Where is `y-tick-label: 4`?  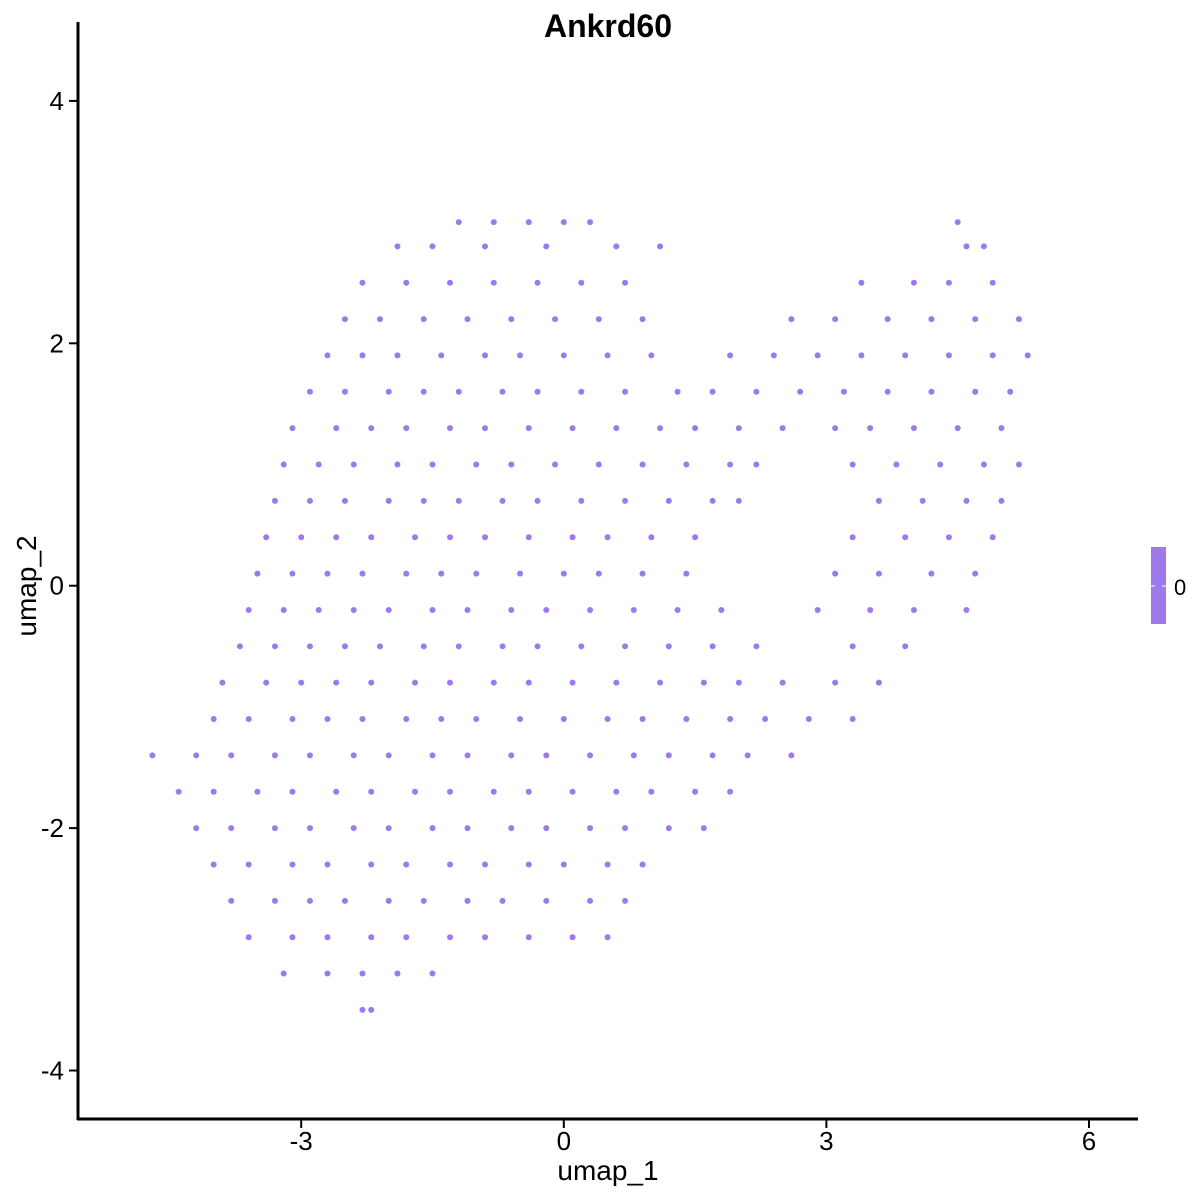 y-tick-label: 4 is located at coordinates (57, 101).